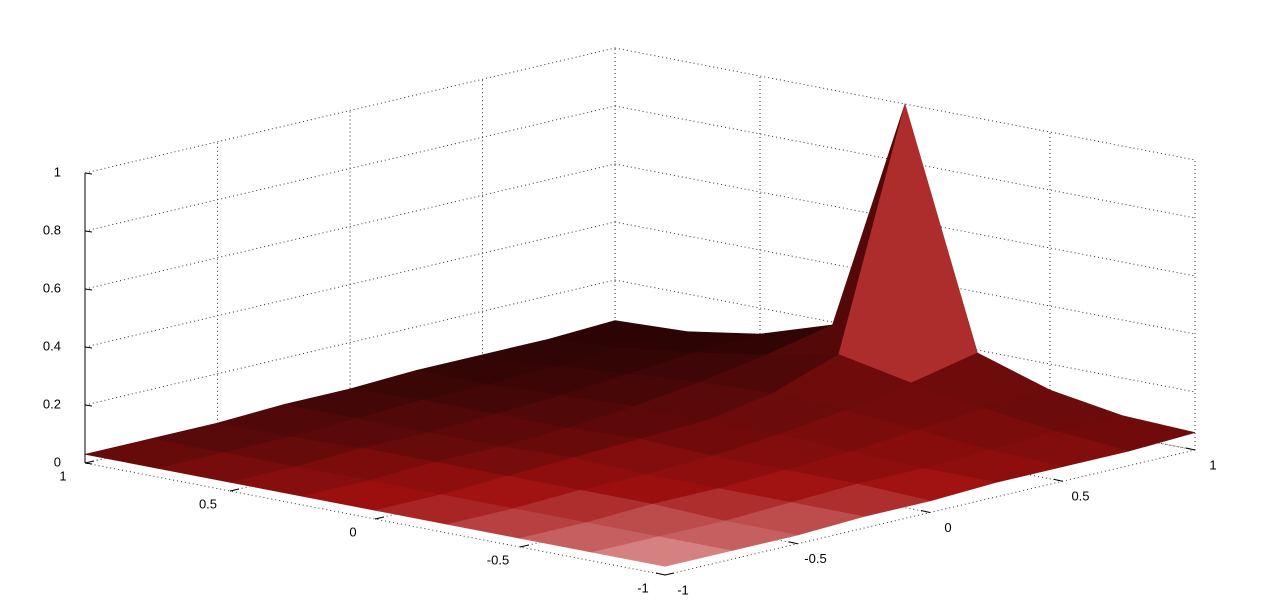 The height and width of the screenshot is (600, 1267). What do you see at coordinates (1212, 464) in the screenshot?
I see `x-tick-label: 1` at bounding box center [1212, 464].